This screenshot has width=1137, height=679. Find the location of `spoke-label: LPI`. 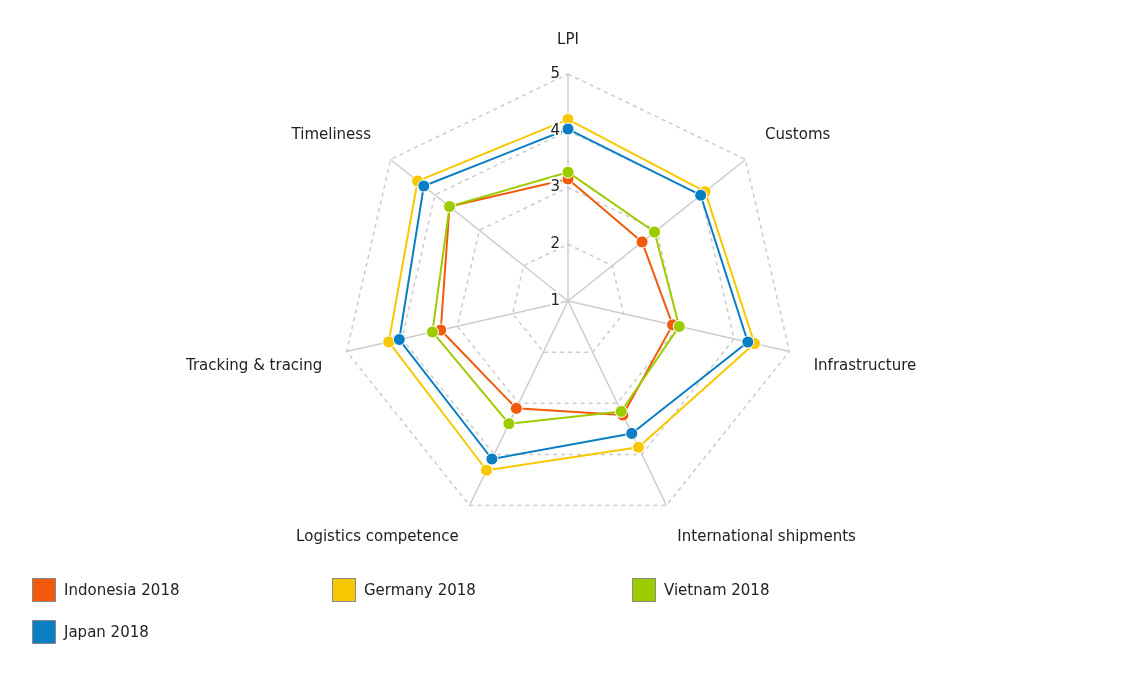

spoke-label: LPI is located at coordinates (568, 38).